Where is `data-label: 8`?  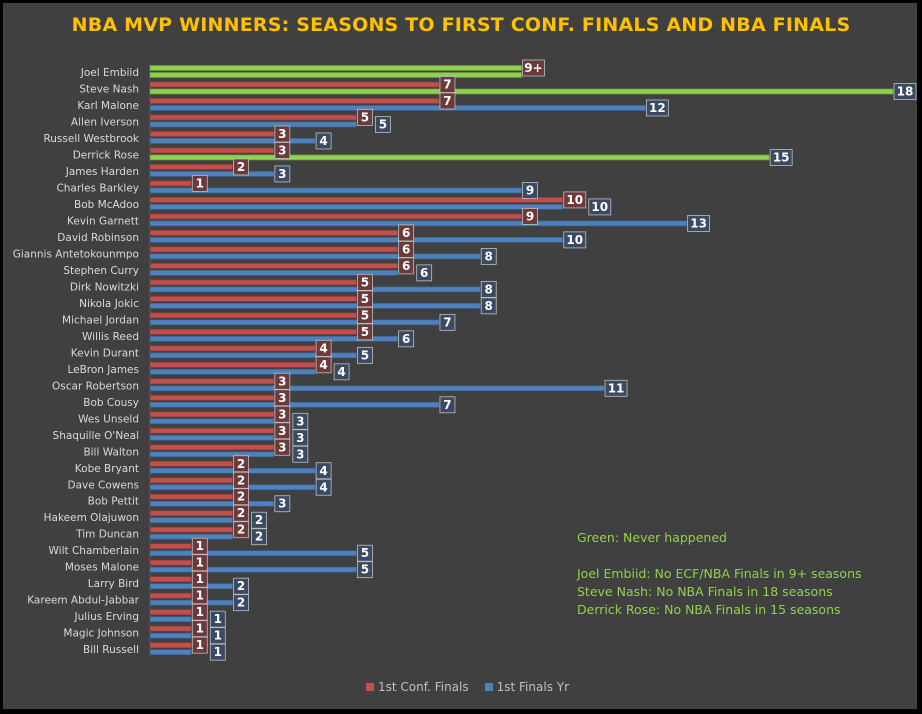 data-label: 8 is located at coordinates (489, 289).